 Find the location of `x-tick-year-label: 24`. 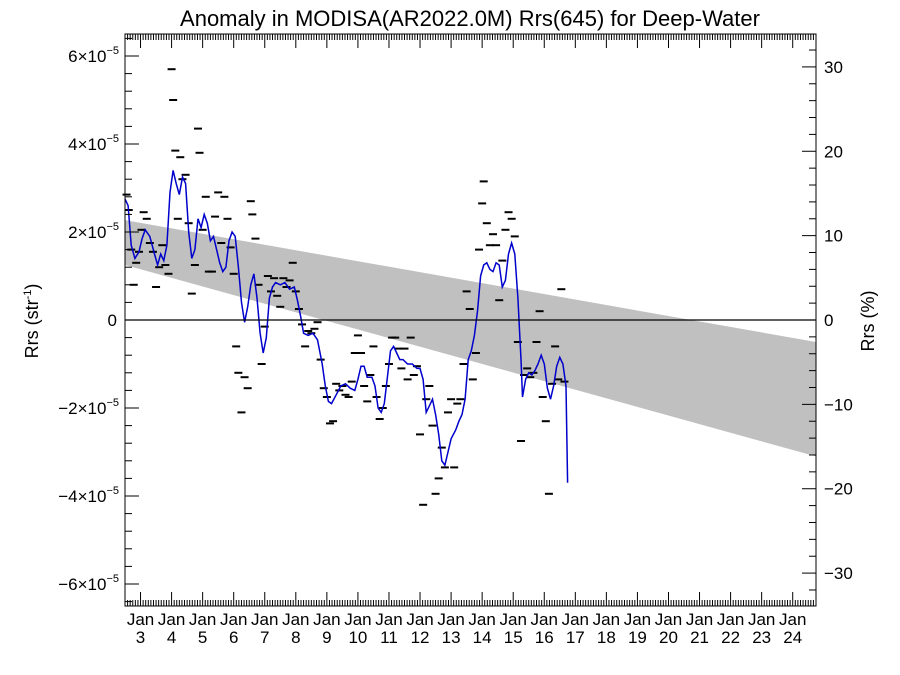

x-tick-year-label: 24 is located at coordinates (792, 637).